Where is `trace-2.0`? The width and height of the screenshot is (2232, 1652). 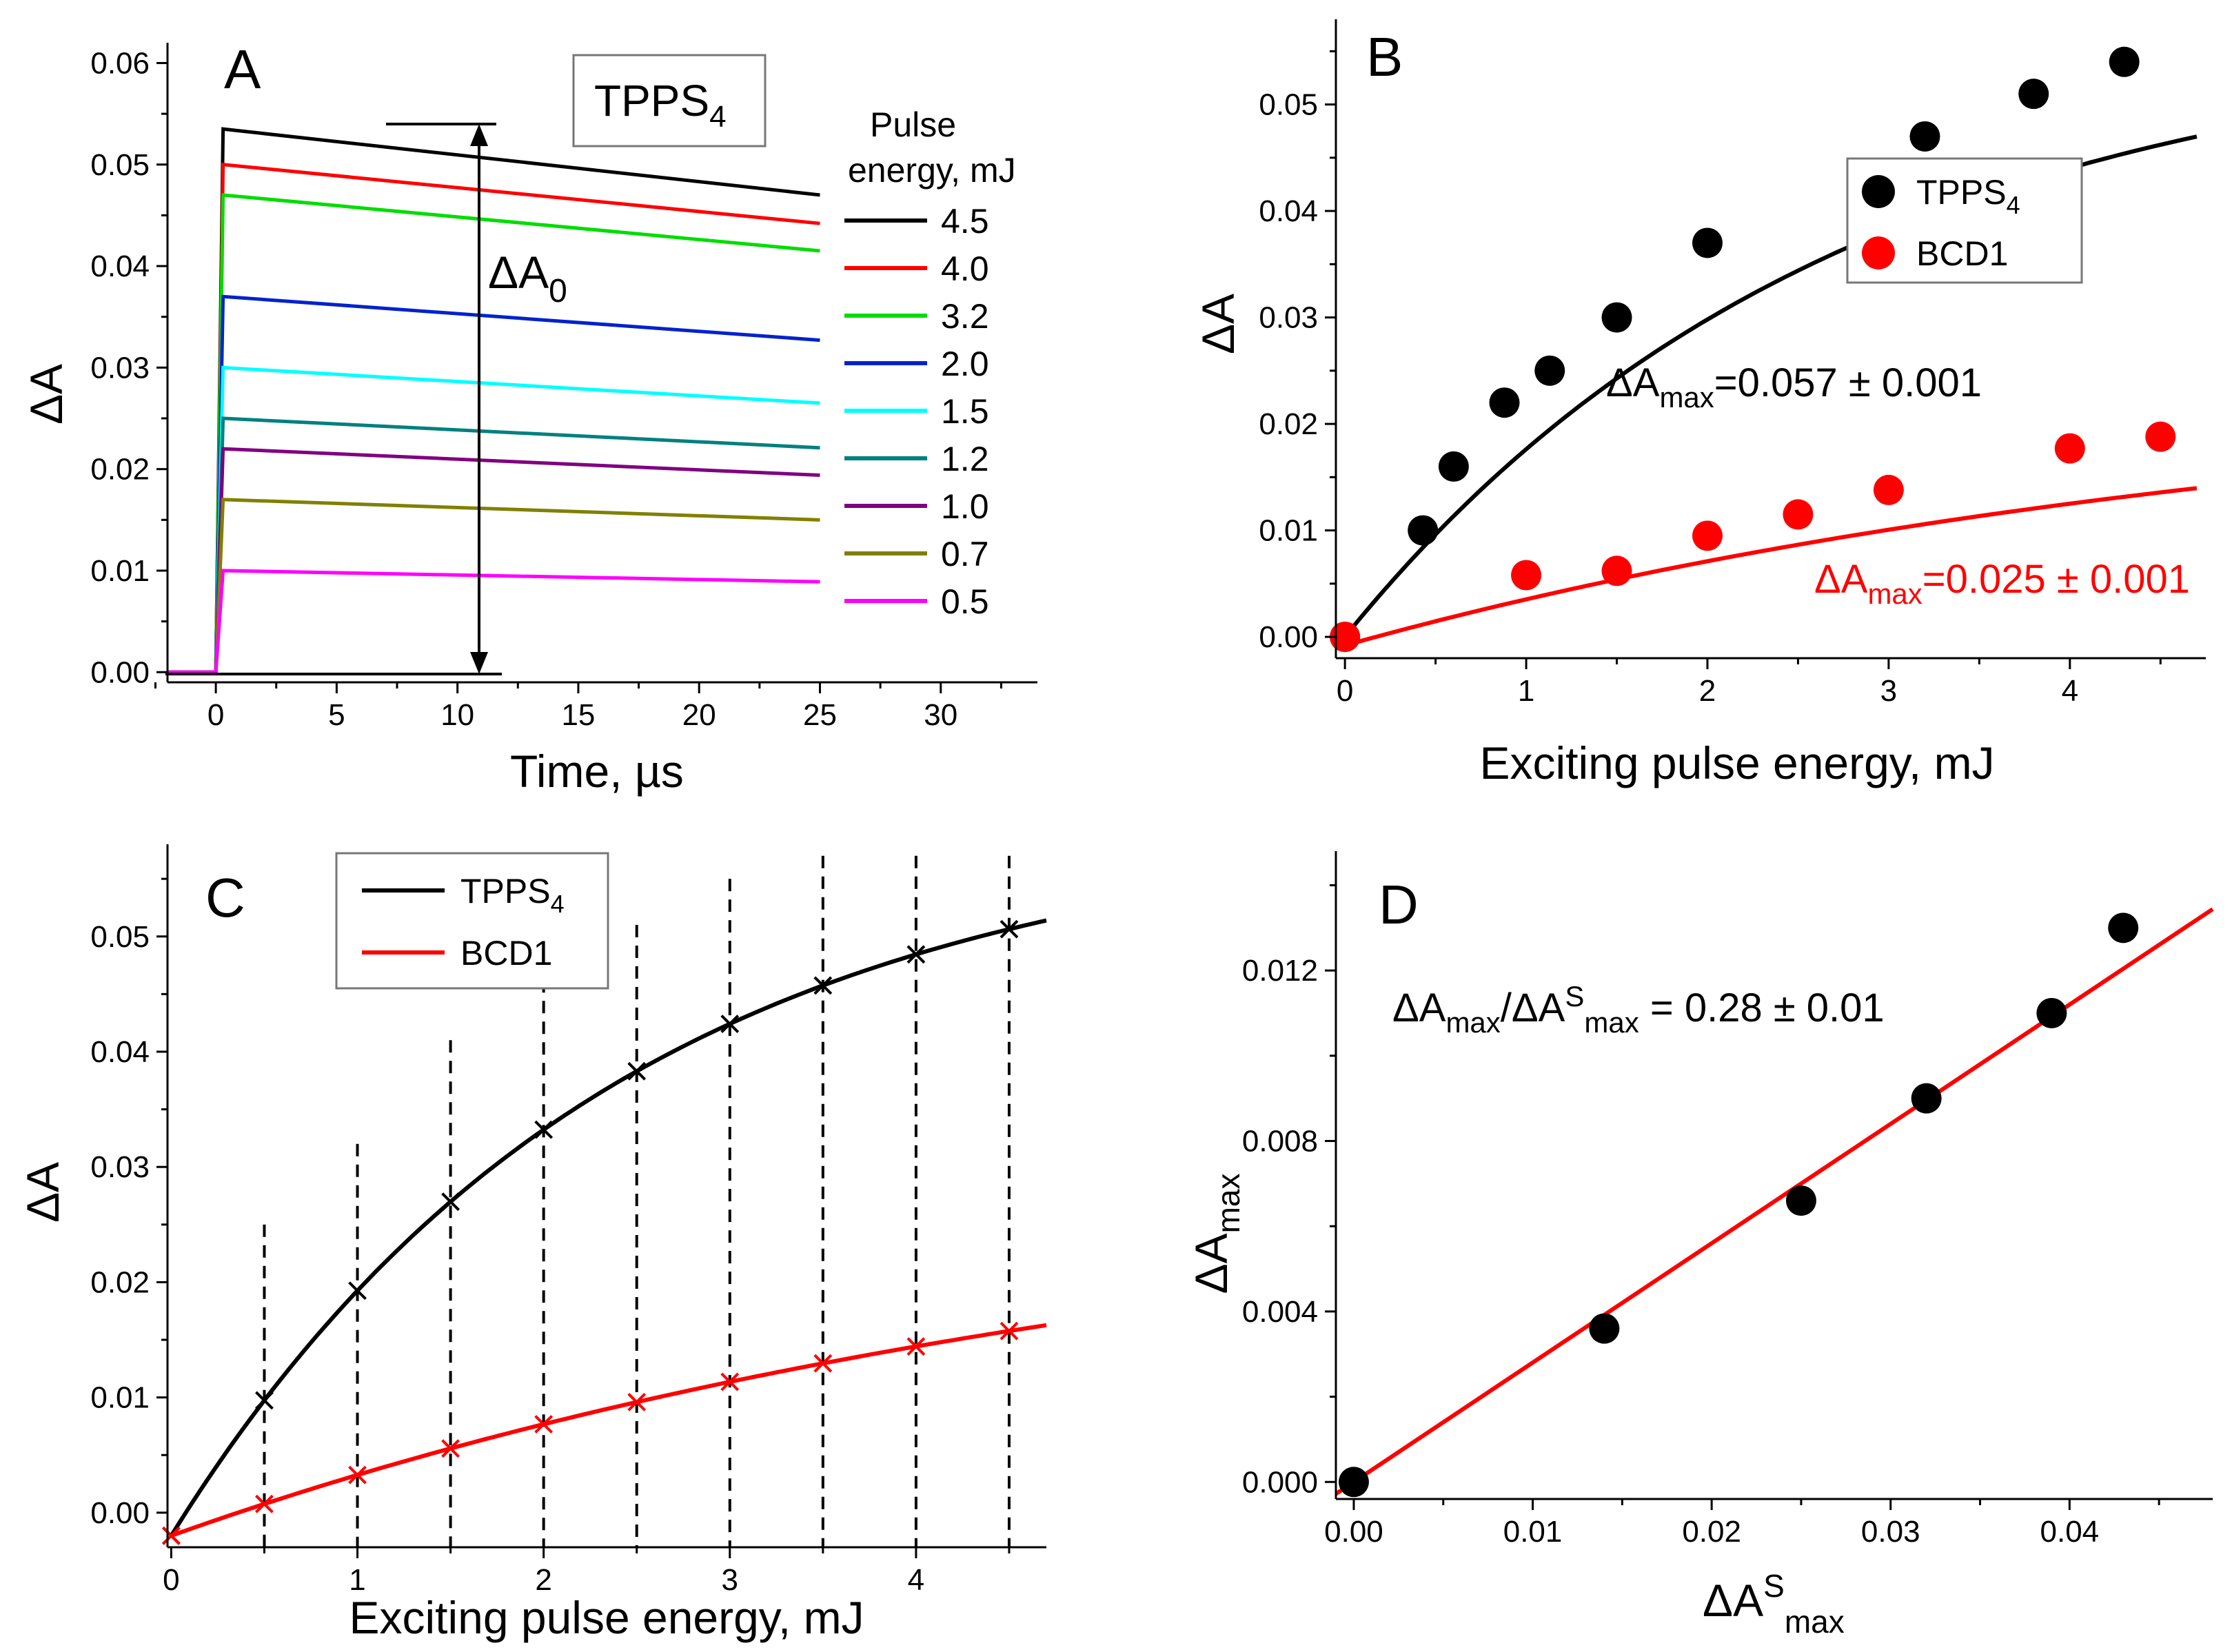 trace-2.0 is located at coordinates (494, 484).